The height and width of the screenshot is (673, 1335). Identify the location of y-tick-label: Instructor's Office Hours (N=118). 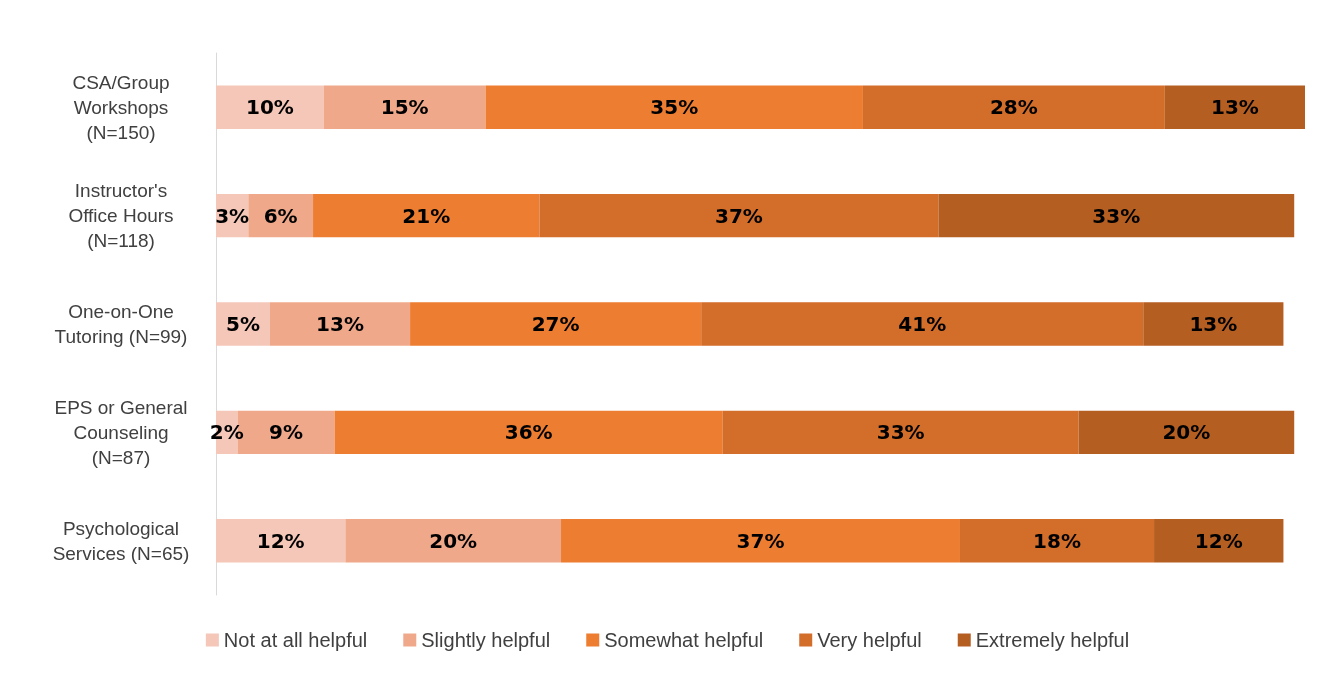
(121, 216).